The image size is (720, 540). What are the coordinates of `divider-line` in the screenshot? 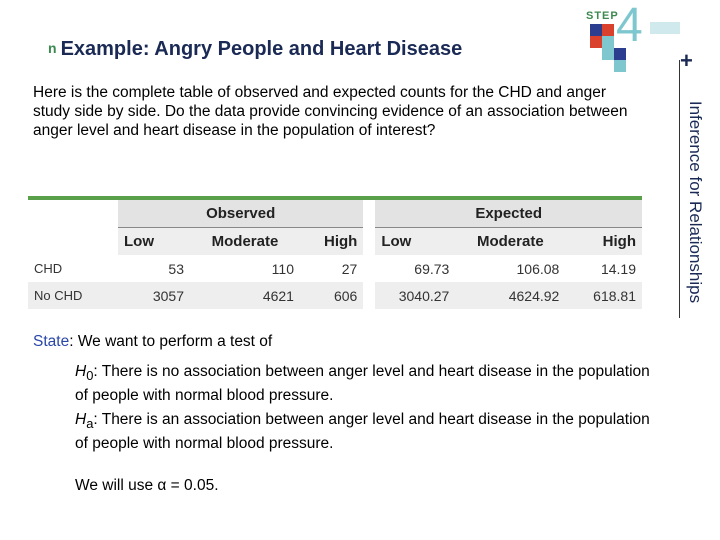 It's located at (679, 189).